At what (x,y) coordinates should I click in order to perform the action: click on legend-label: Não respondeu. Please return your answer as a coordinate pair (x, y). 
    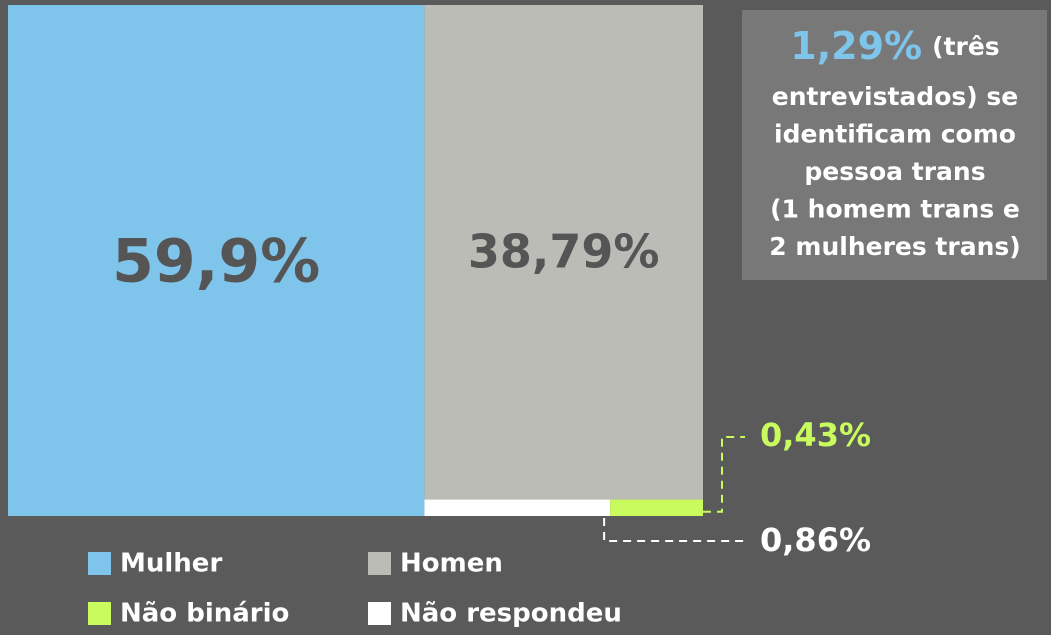
    Looking at the image, I should click on (511, 614).